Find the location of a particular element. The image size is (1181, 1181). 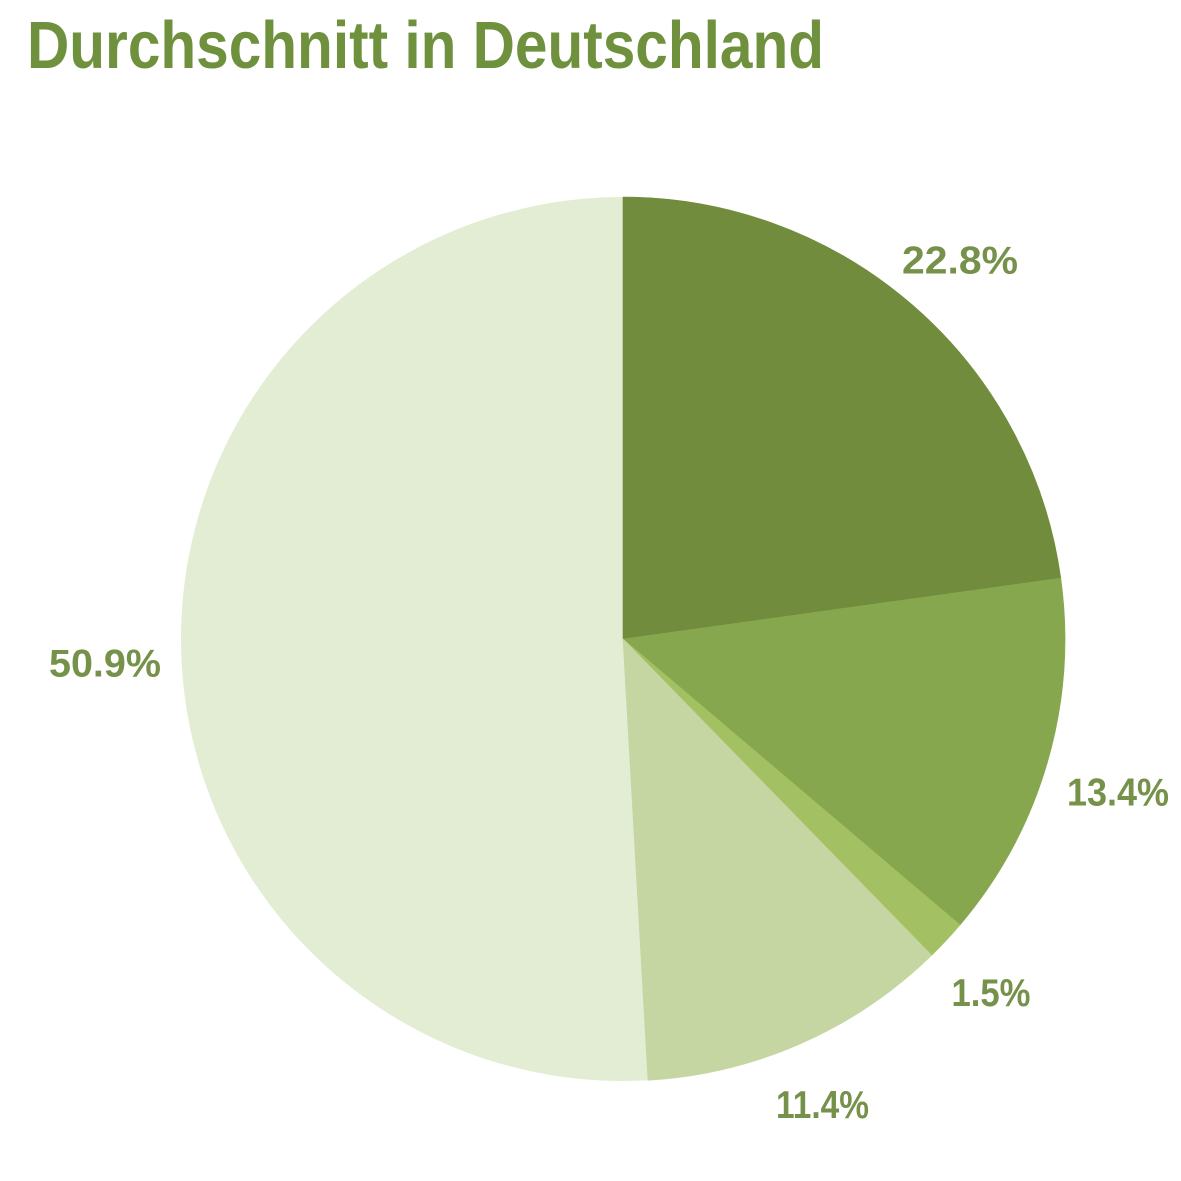

svg-text: 1.5% is located at coordinates (991, 993).